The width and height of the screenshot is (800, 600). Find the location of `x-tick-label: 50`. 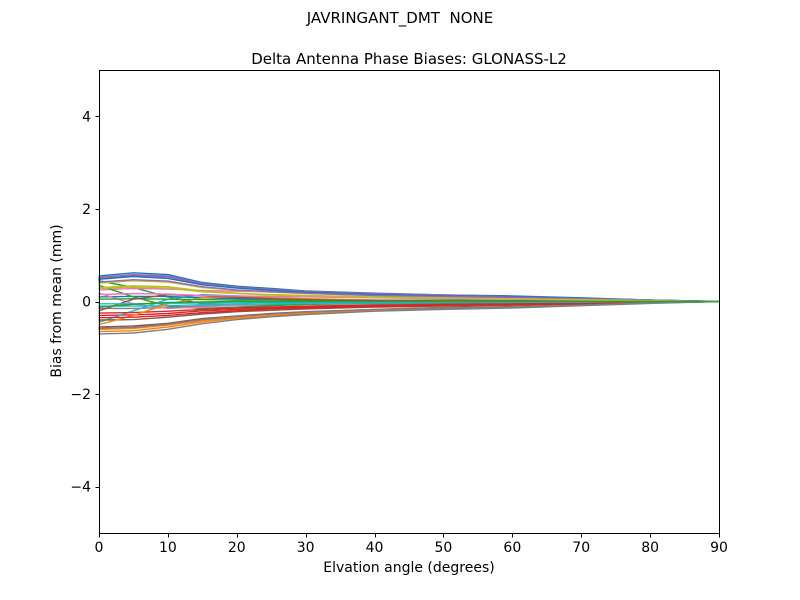

x-tick-label: 50 is located at coordinates (444, 548).